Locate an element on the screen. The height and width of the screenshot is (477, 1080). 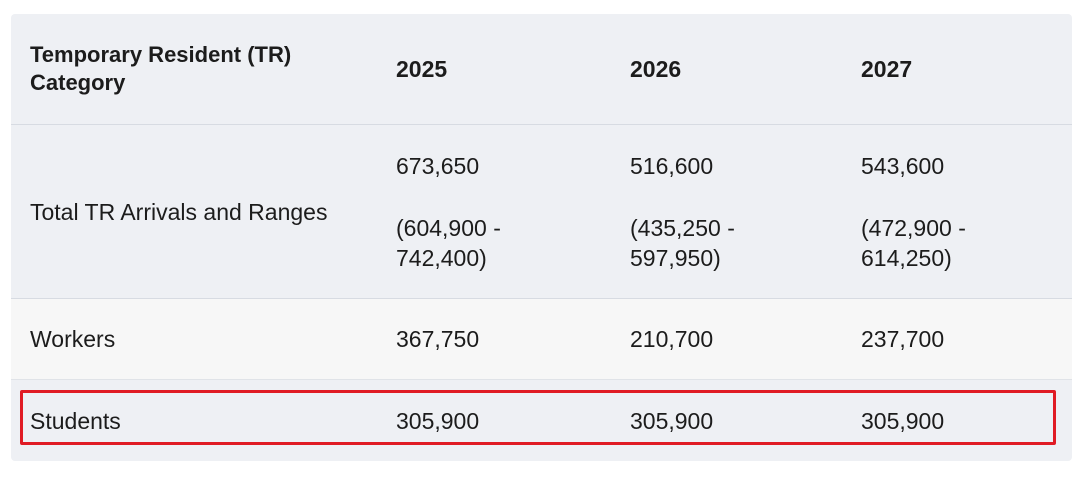
table-cell: 673,650 (604,900 - 742,400) is located at coordinates (501, 211).